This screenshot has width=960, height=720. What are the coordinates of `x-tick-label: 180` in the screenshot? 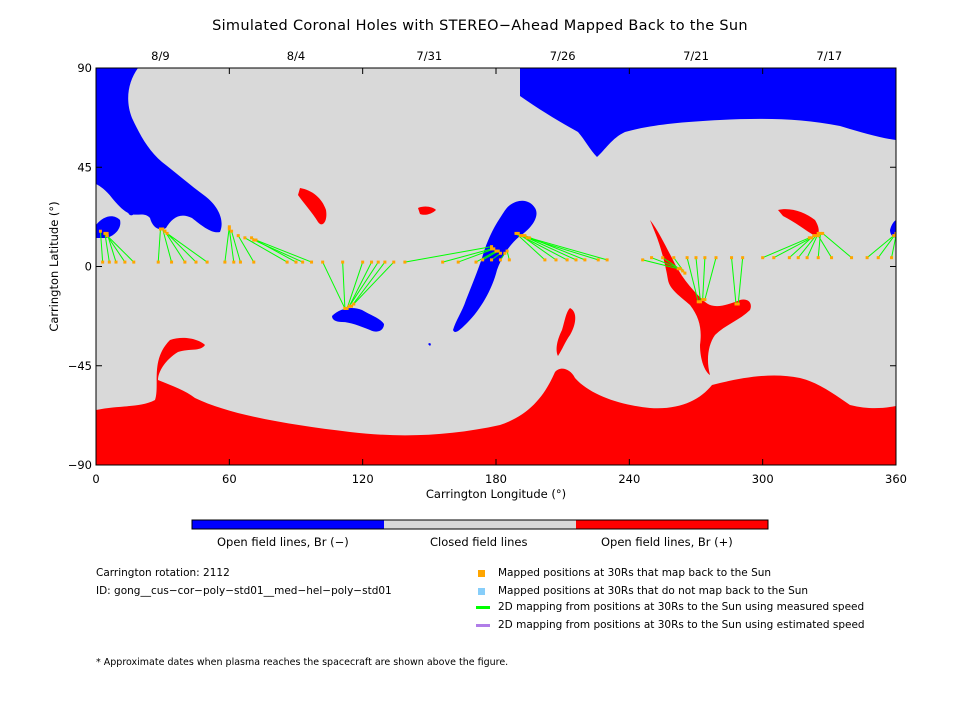 It's located at (496, 479).